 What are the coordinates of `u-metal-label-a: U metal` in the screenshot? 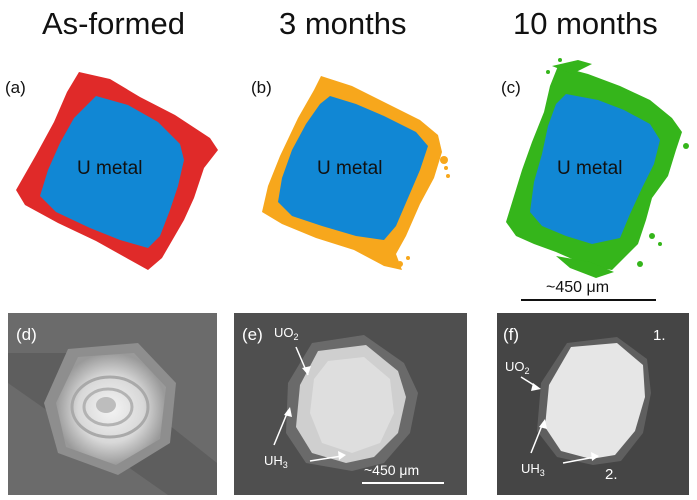 It's located at (109, 168).